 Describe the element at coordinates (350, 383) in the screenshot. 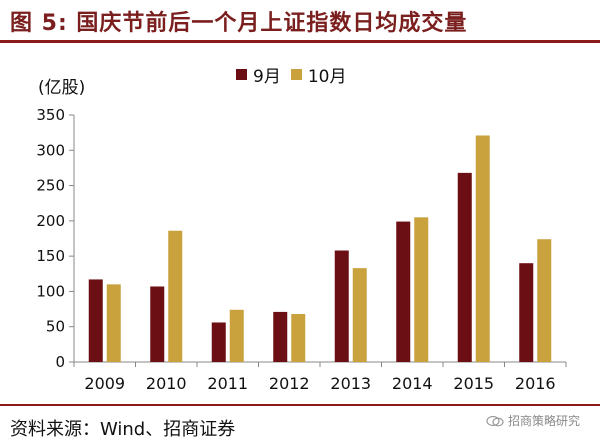

I see `x-tick-label: 2013` at that location.